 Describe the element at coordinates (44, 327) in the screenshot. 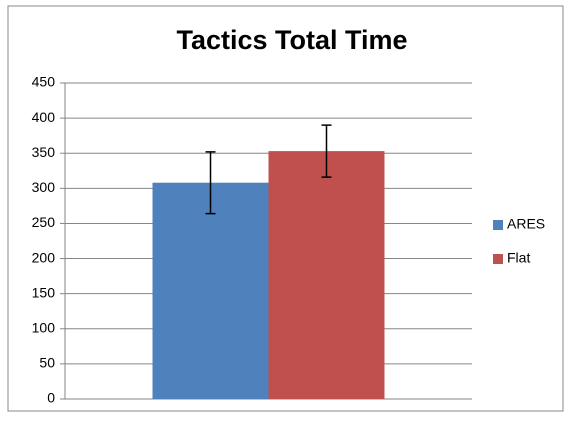

I see `y-tick-label: 100` at that location.